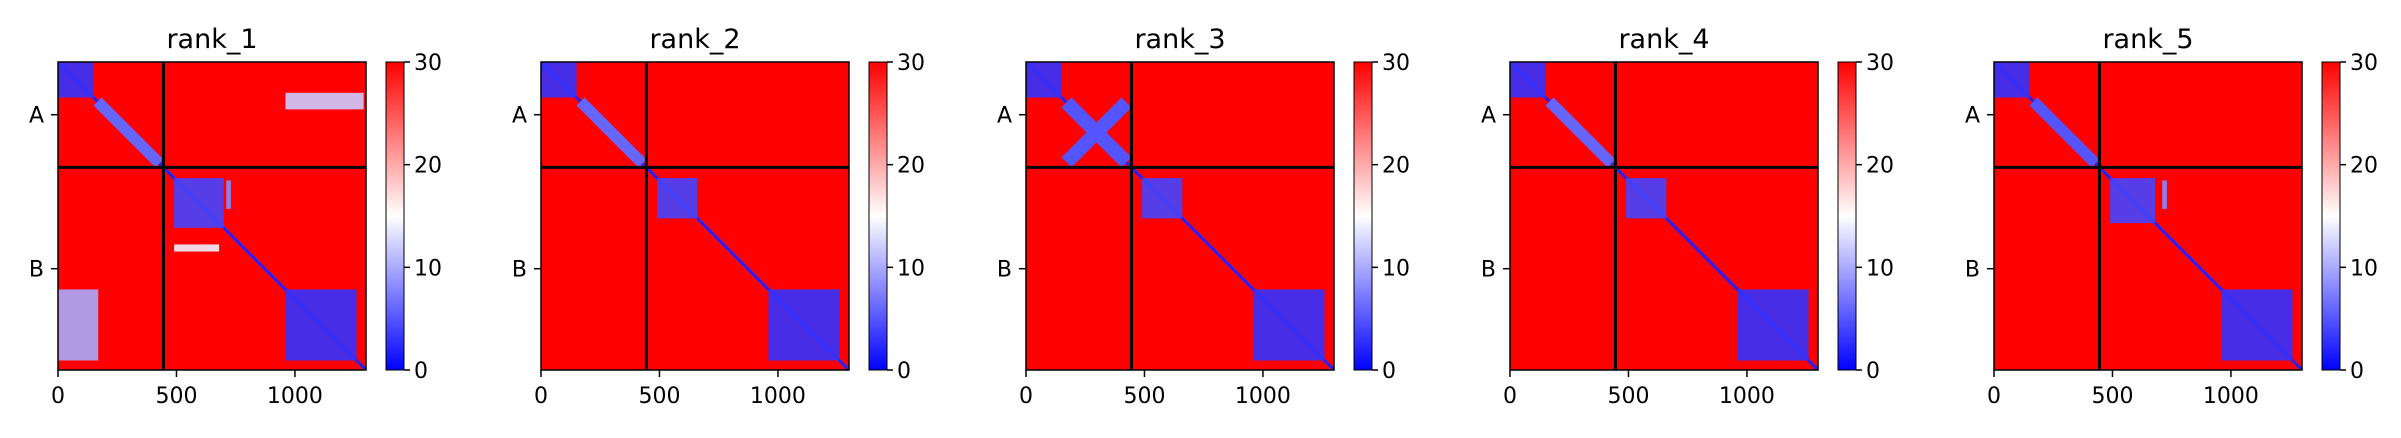 The width and height of the screenshot is (2401, 438). What do you see at coordinates (211, 39) in the screenshot?
I see `panel-title: rank_1` at bounding box center [211, 39].